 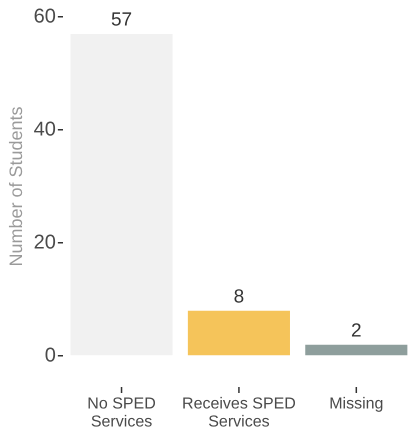 I want to click on data-label: 2, so click(x=356, y=331).